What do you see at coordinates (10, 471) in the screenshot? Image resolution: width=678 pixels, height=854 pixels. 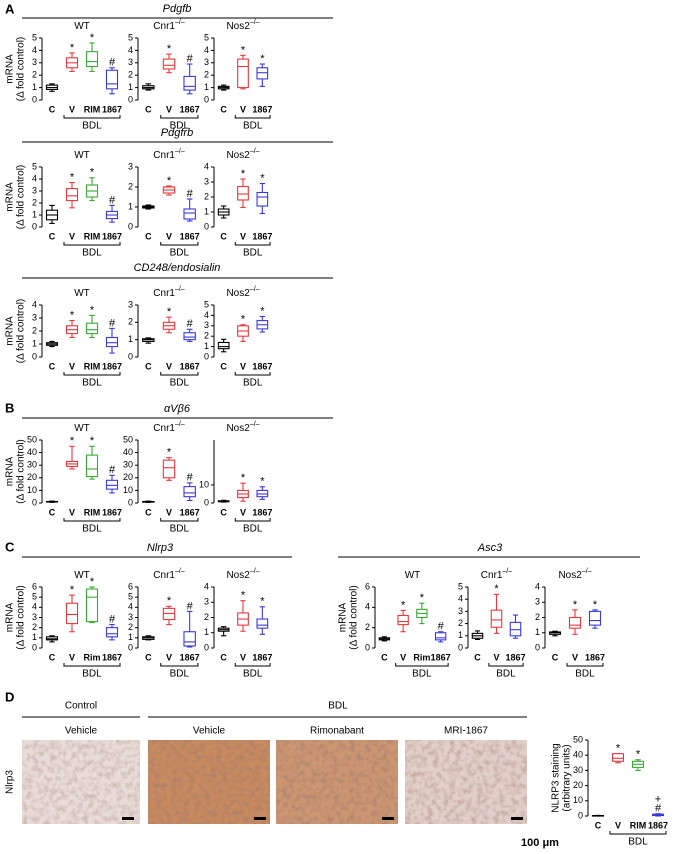 I see `y-axis-label: mRNA` at bounding box center [10, 471].